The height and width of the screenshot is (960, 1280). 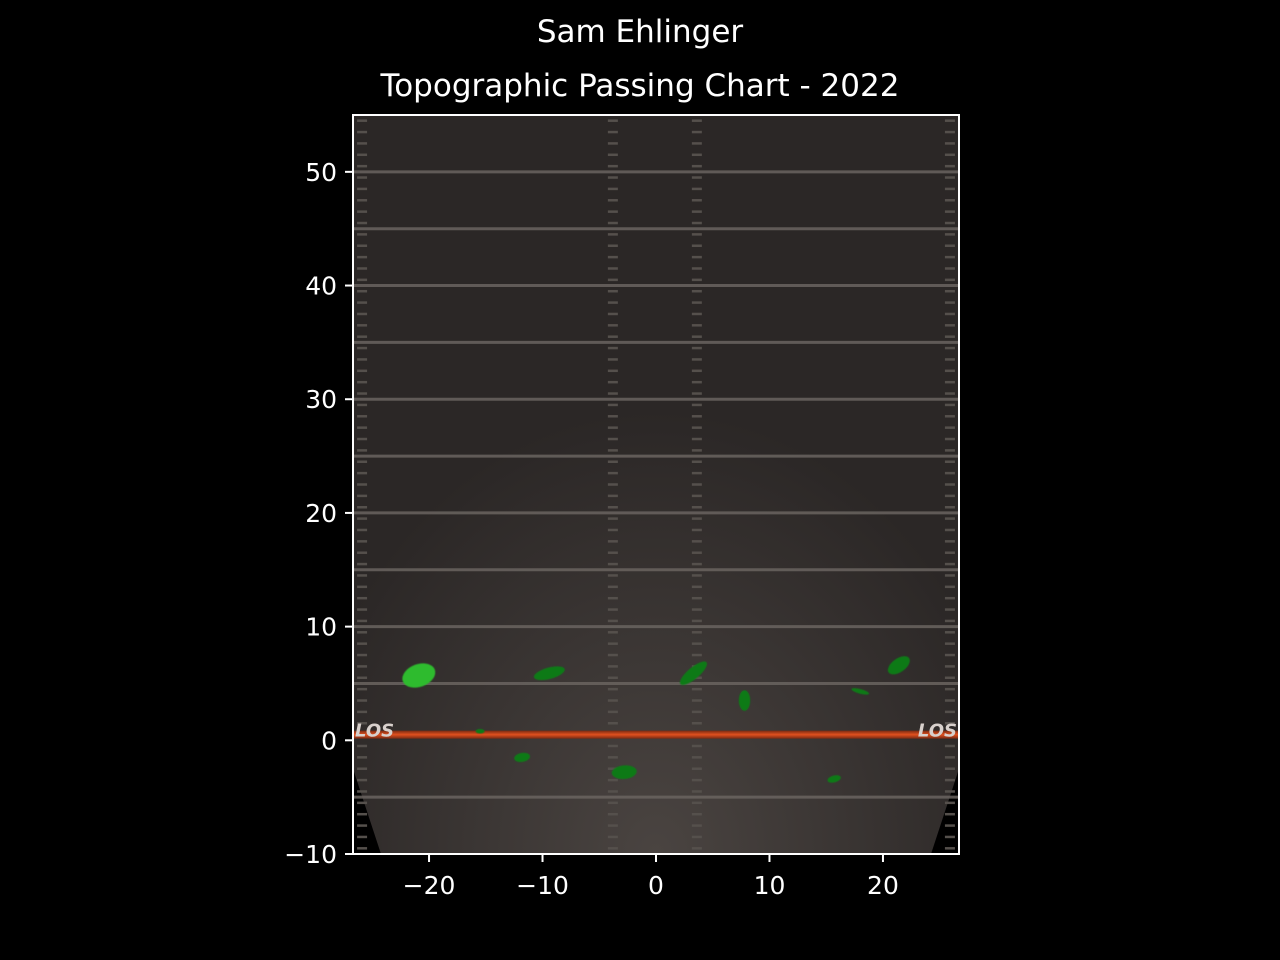 I want to click on y-tick-label: 10, so click(x=321, y=627).